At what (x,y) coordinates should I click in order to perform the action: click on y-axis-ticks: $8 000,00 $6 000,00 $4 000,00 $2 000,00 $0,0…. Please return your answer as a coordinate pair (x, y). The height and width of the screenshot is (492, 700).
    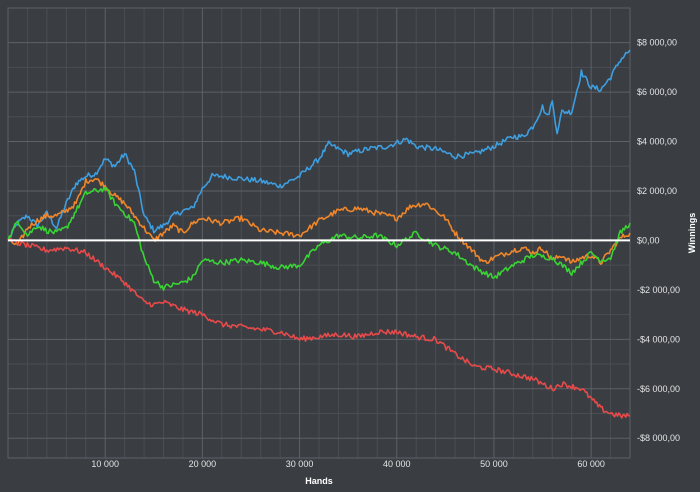
    Looking at the image, I should click on (658, 241).